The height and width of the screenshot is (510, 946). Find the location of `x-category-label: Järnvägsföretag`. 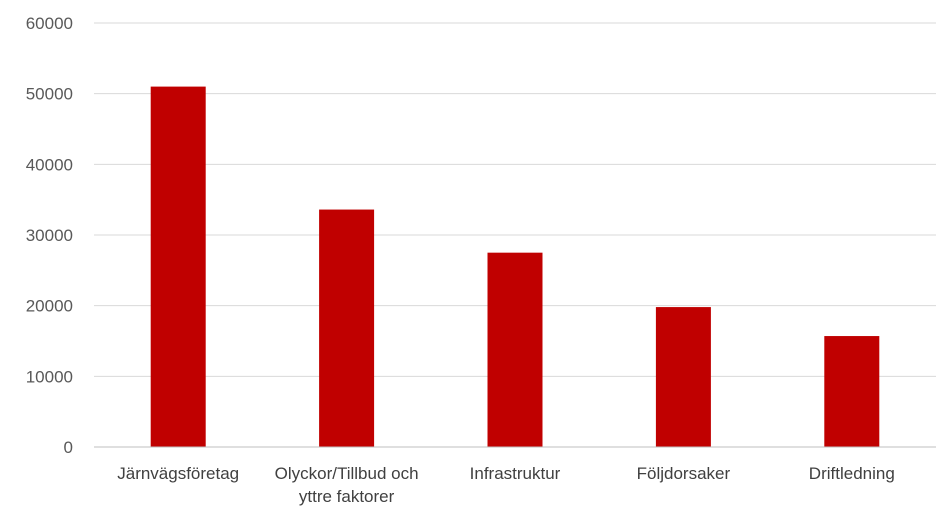

x-category-label: Järnvägsföretag is located at coordinates (178, 473).